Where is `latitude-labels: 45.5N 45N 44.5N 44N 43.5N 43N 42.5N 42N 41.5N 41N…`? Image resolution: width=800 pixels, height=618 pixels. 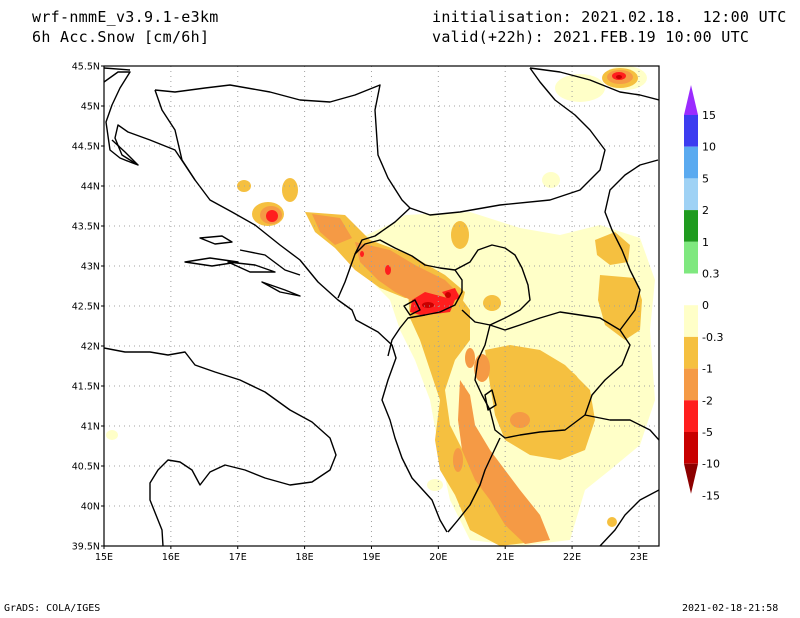
latitude-labels: 45.5N 45N 44.5N 44N 43.5N 43N 42.5N 42N 41.5N 41N… is located at coordinates (88, 307).